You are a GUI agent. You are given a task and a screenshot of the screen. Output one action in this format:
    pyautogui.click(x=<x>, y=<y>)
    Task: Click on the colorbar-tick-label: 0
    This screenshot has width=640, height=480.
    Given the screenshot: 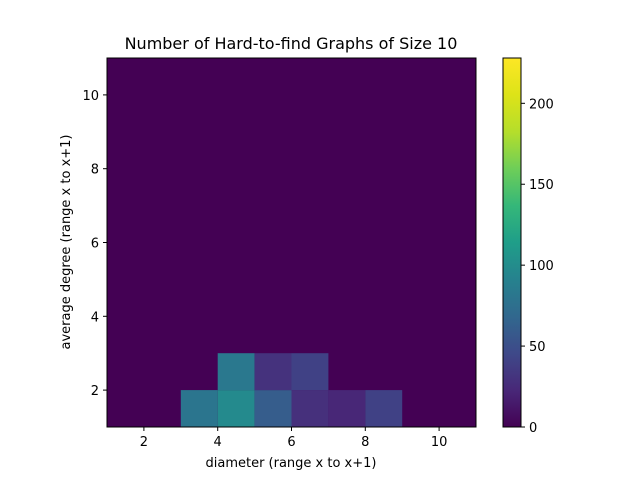 What is the action you would take?
    pyautogui.click(x=533, y=428)
    